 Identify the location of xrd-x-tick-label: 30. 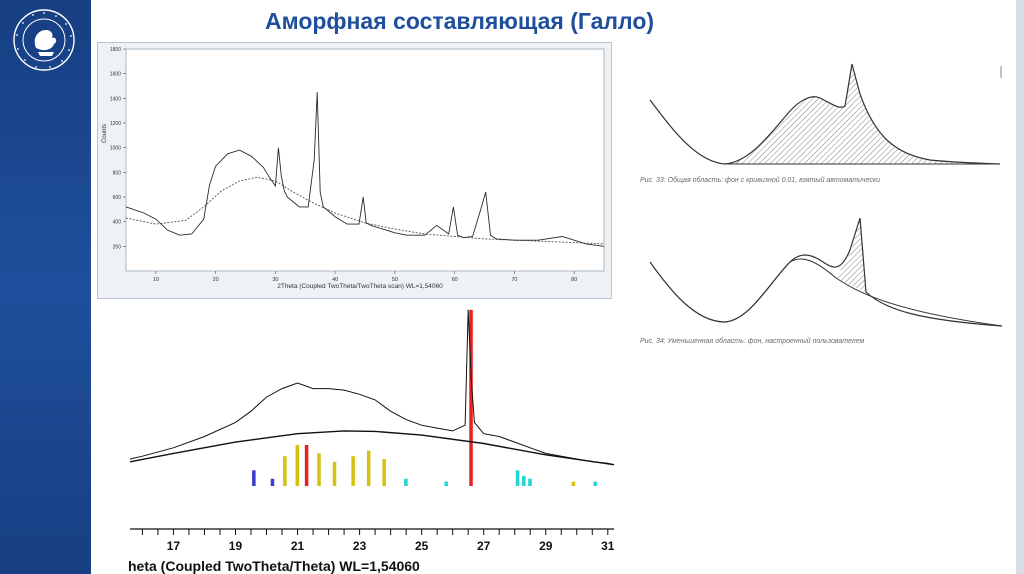
(275, 280).